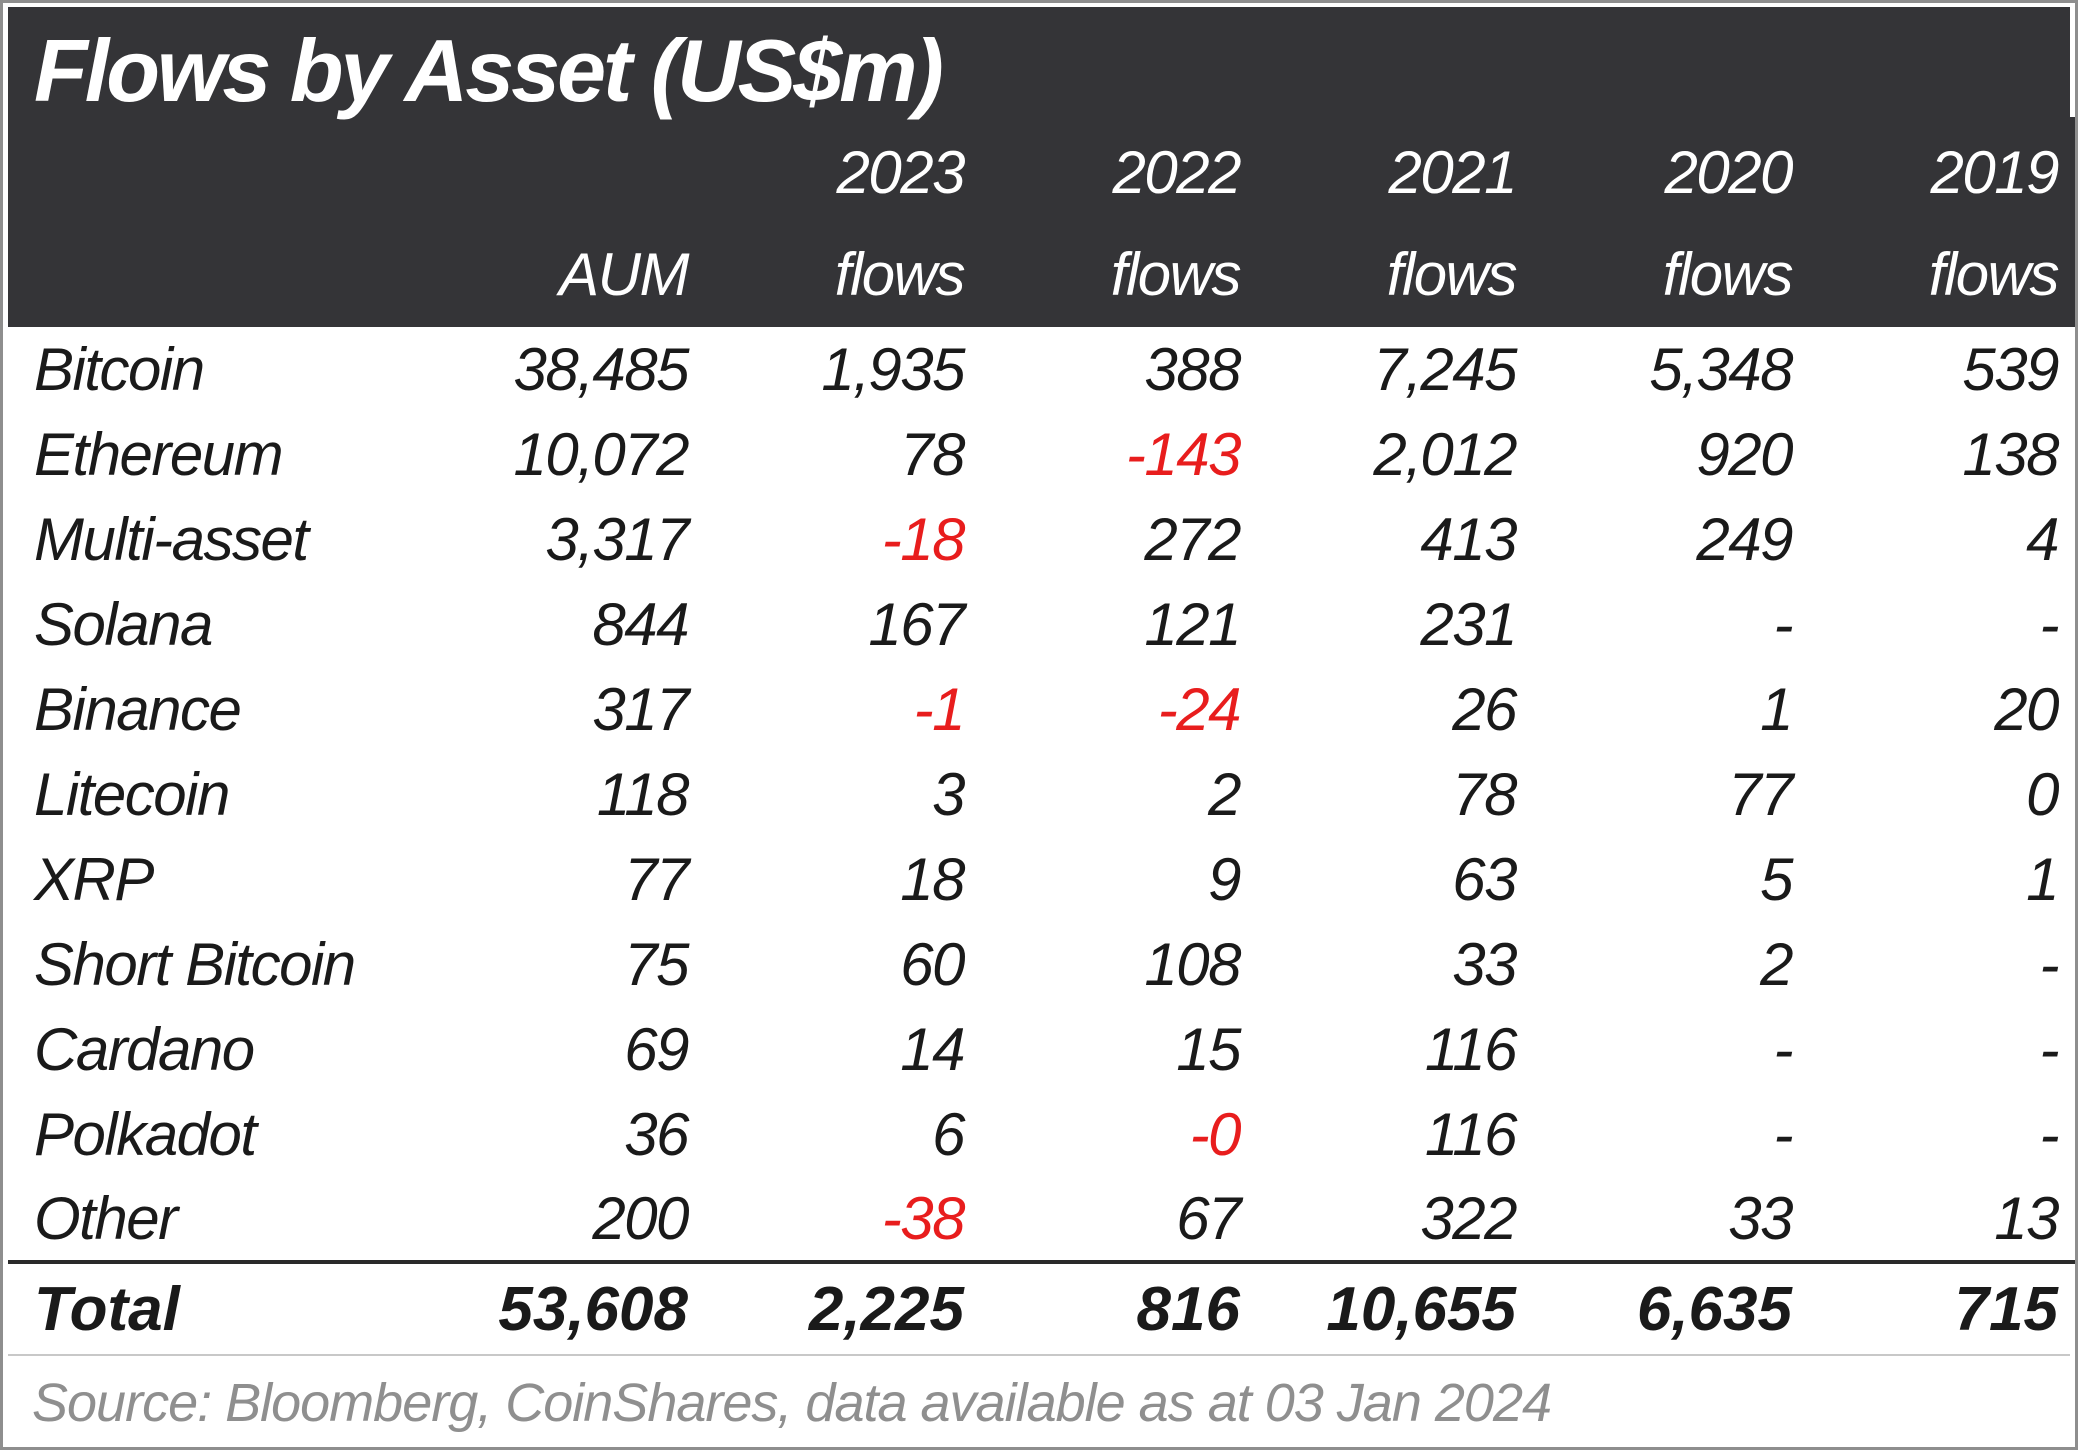  What do you see at coordinates (564, 268) in the screenshot?
I see `column-header-cell-aum: AUM` at bounding box center [564, 268].